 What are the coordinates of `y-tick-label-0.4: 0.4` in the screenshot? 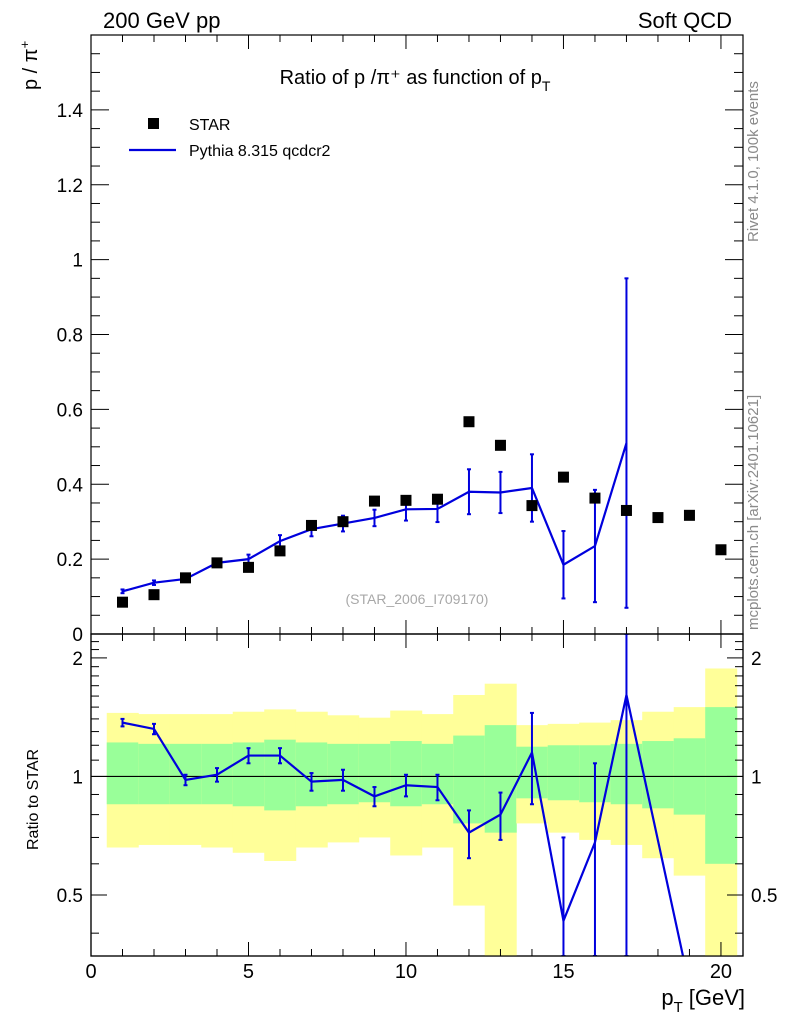 It's located at (70, 485).